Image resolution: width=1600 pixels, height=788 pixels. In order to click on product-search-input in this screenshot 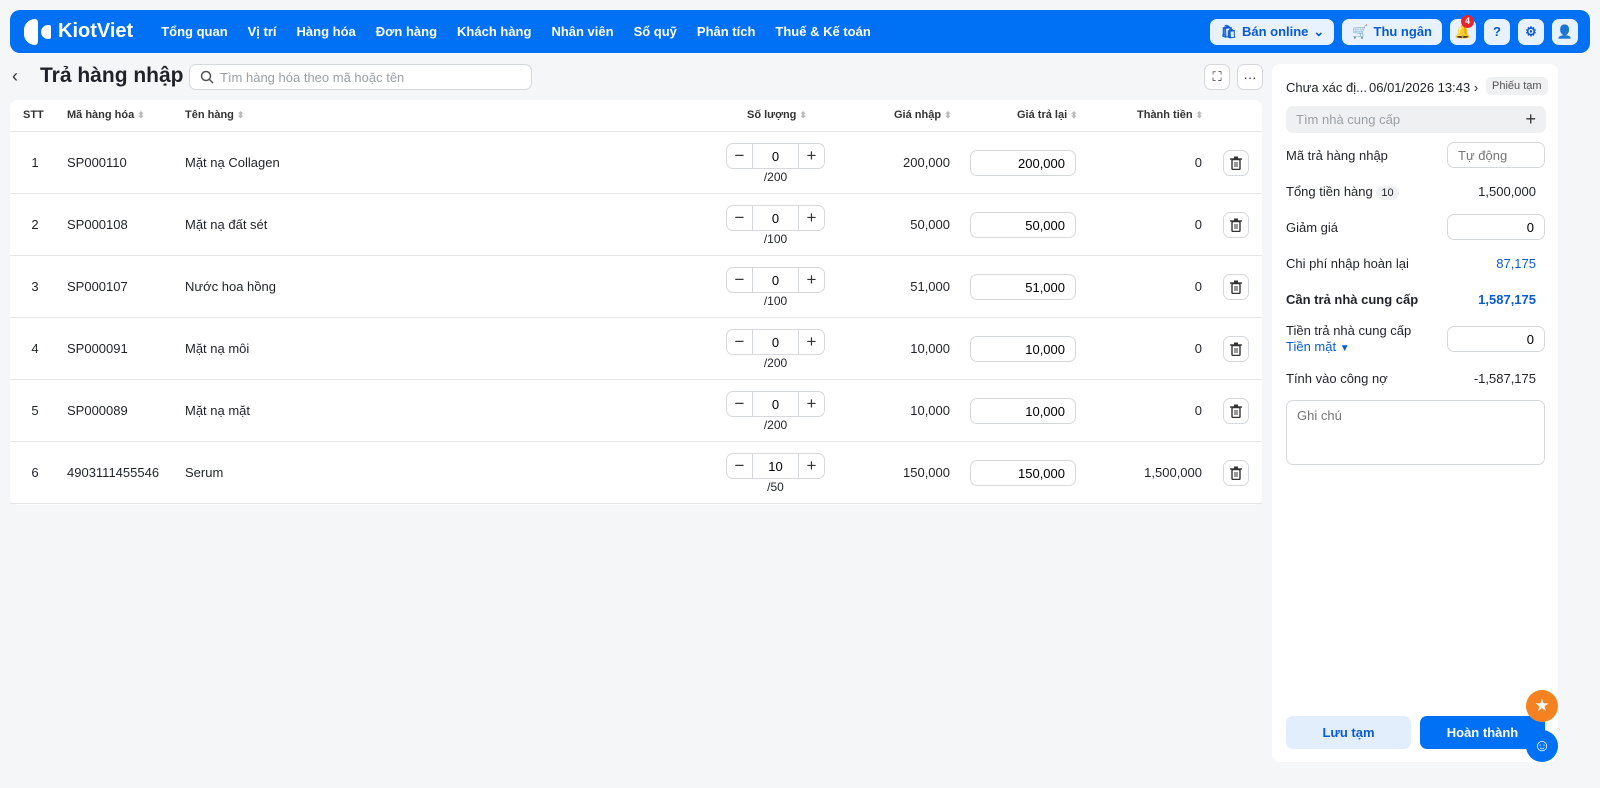, I will do `click(370, 77)`.